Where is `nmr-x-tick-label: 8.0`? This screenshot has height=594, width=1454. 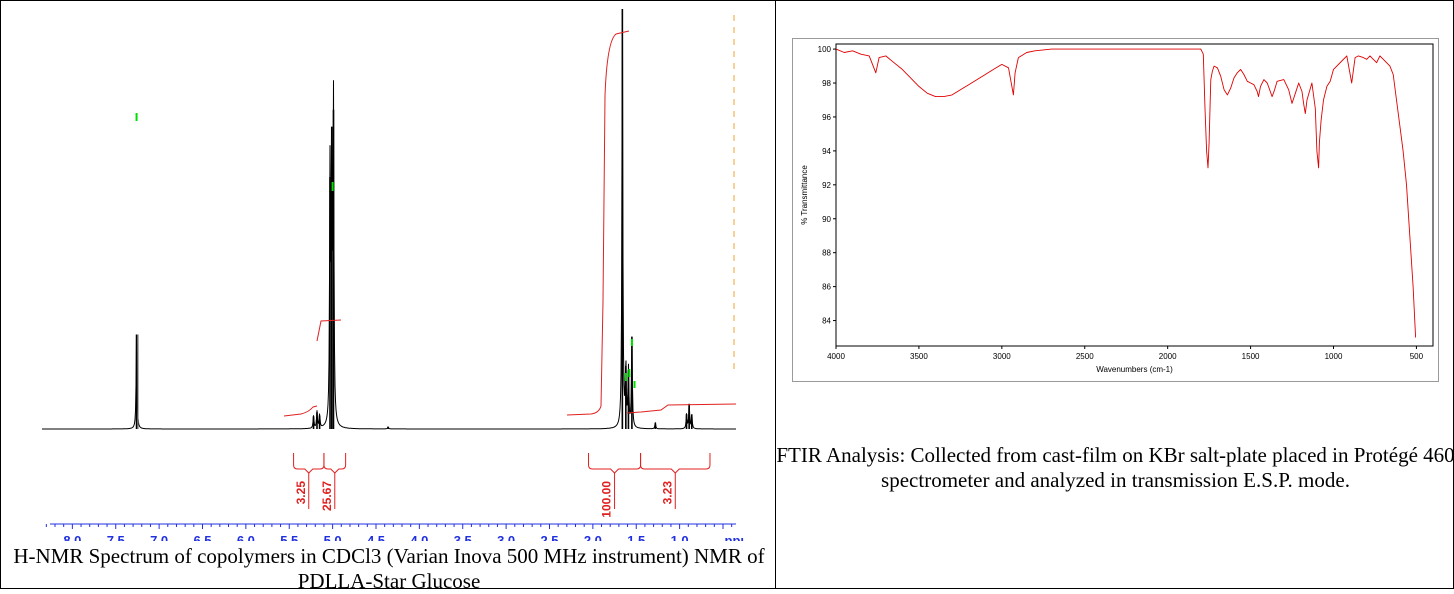
nmr-x-tick-label: 8.0 is located at coordinates (72, 537).